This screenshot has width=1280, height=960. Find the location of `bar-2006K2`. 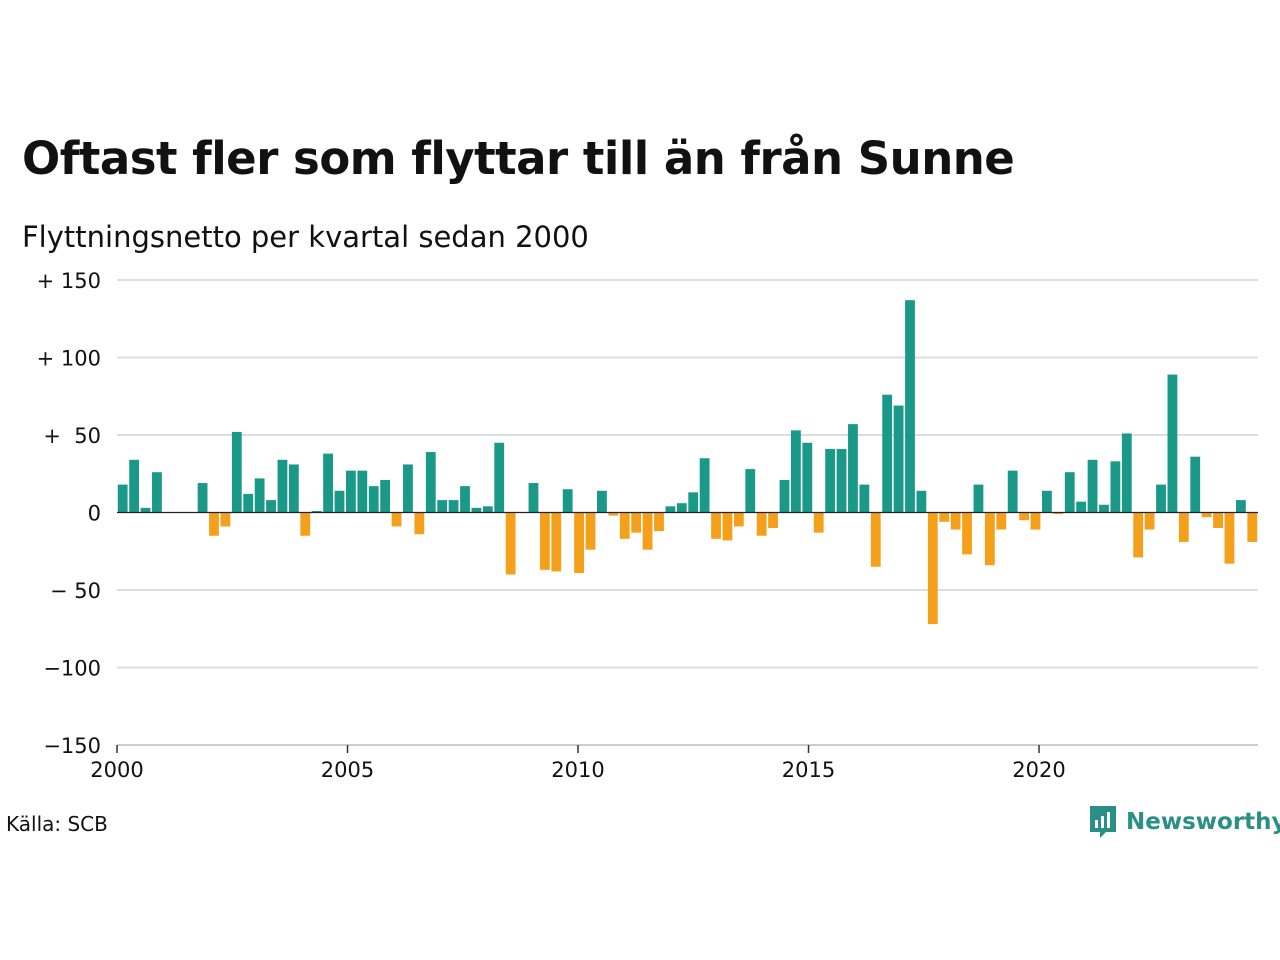

bar-2006K2 is located at coordinates (408, 488).